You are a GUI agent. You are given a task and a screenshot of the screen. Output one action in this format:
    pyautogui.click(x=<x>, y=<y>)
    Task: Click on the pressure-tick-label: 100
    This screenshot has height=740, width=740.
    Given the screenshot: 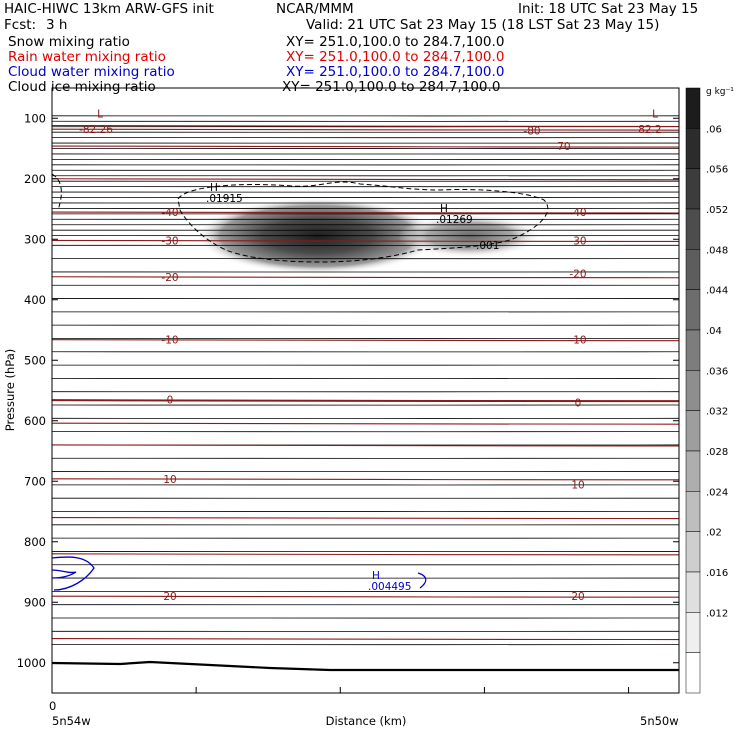 What is the action you would take?
    pyautogui.click(x=35, y=118)
    